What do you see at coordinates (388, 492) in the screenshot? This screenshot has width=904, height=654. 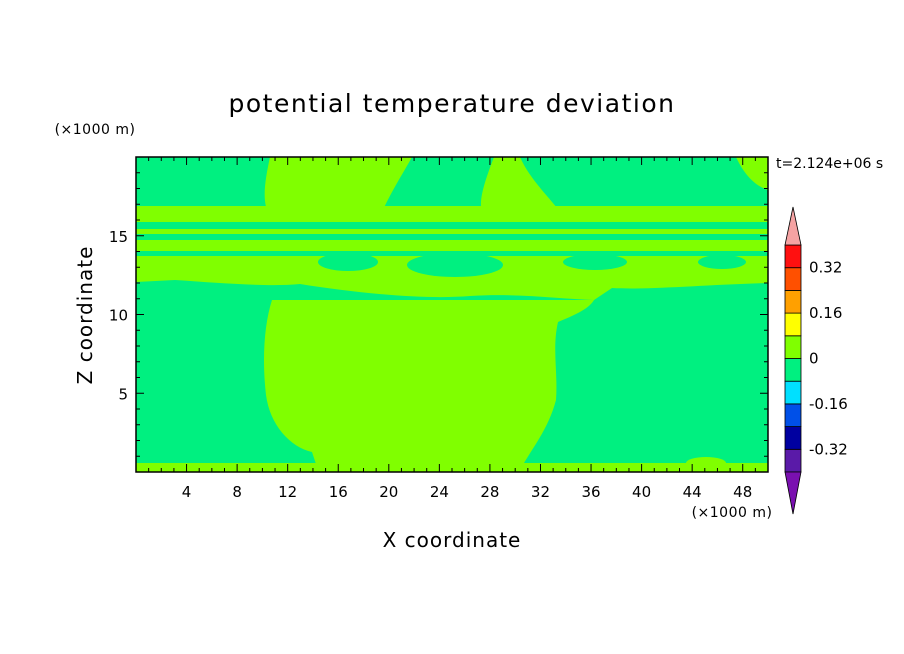 I see `x-tick-label: 20` at bounding box center [388, 492].